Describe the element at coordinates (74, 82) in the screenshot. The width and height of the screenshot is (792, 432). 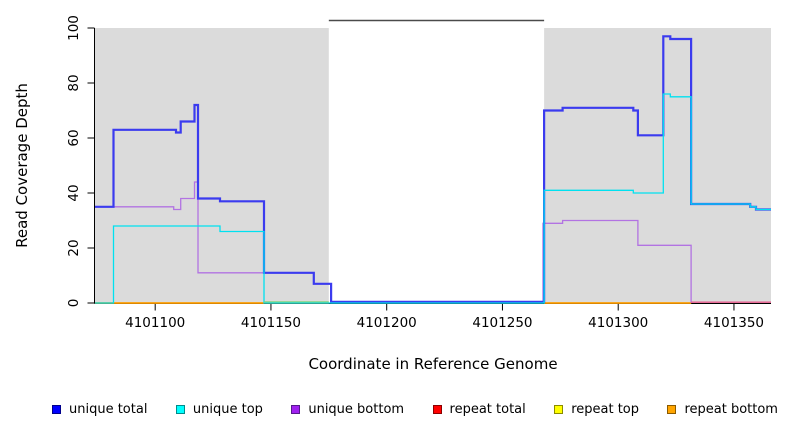
I see `y-tick-label: 80` at that location.